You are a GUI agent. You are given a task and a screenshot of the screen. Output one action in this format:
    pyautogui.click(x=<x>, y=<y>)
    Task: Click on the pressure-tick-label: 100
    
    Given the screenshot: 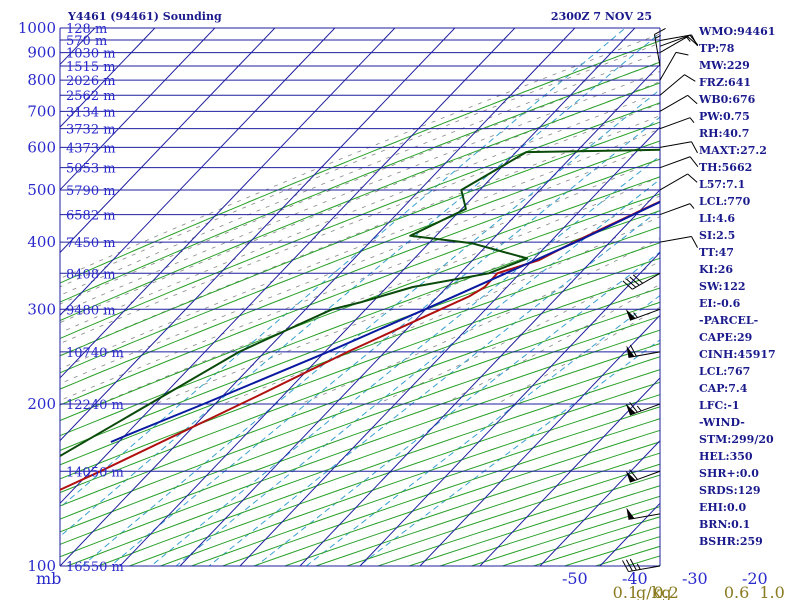 What is the action you would take?
    pyautogui.click(x=41, y=566)
    